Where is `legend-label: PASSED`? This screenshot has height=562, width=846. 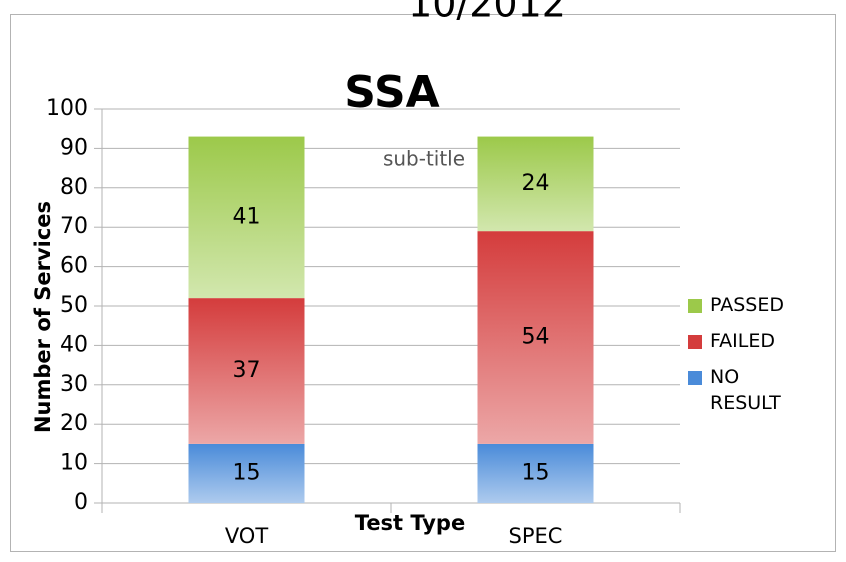 legend-label: PASSED is located at coordinates (747, 305).